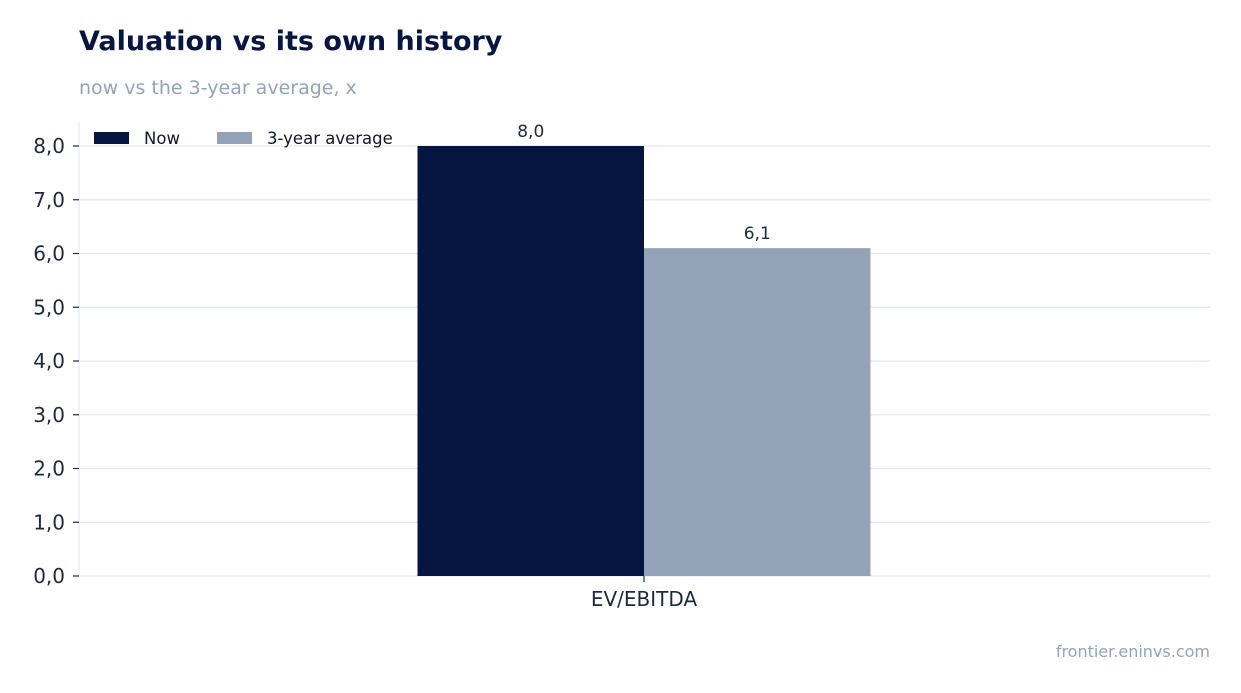 Image resolution: width=1241 pixels, height=693 pixels. What do you see at coordinates (49, 415) in the screenshot?
I see `y-tick-label: 3,0` at bounding box center [49, 415].